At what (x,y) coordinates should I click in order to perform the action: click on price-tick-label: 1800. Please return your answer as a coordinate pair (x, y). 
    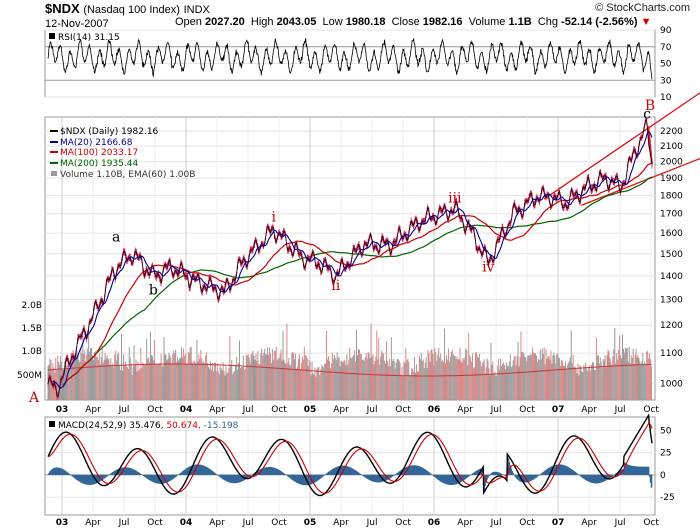
    Looking at the image, I should click on (671, 196).